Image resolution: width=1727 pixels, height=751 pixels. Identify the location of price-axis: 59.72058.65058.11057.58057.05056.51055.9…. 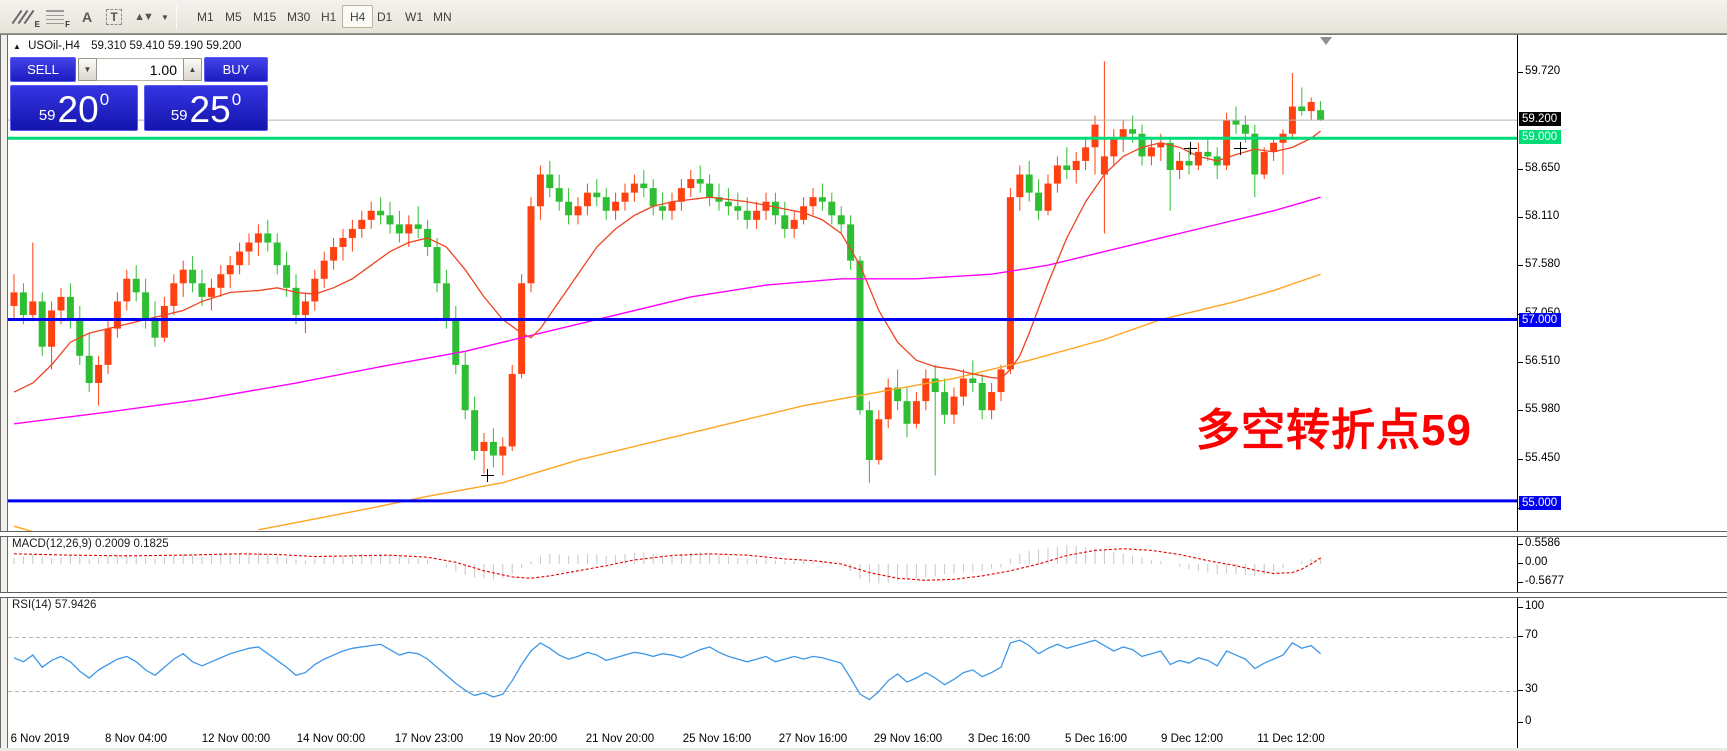
(1622, 391).